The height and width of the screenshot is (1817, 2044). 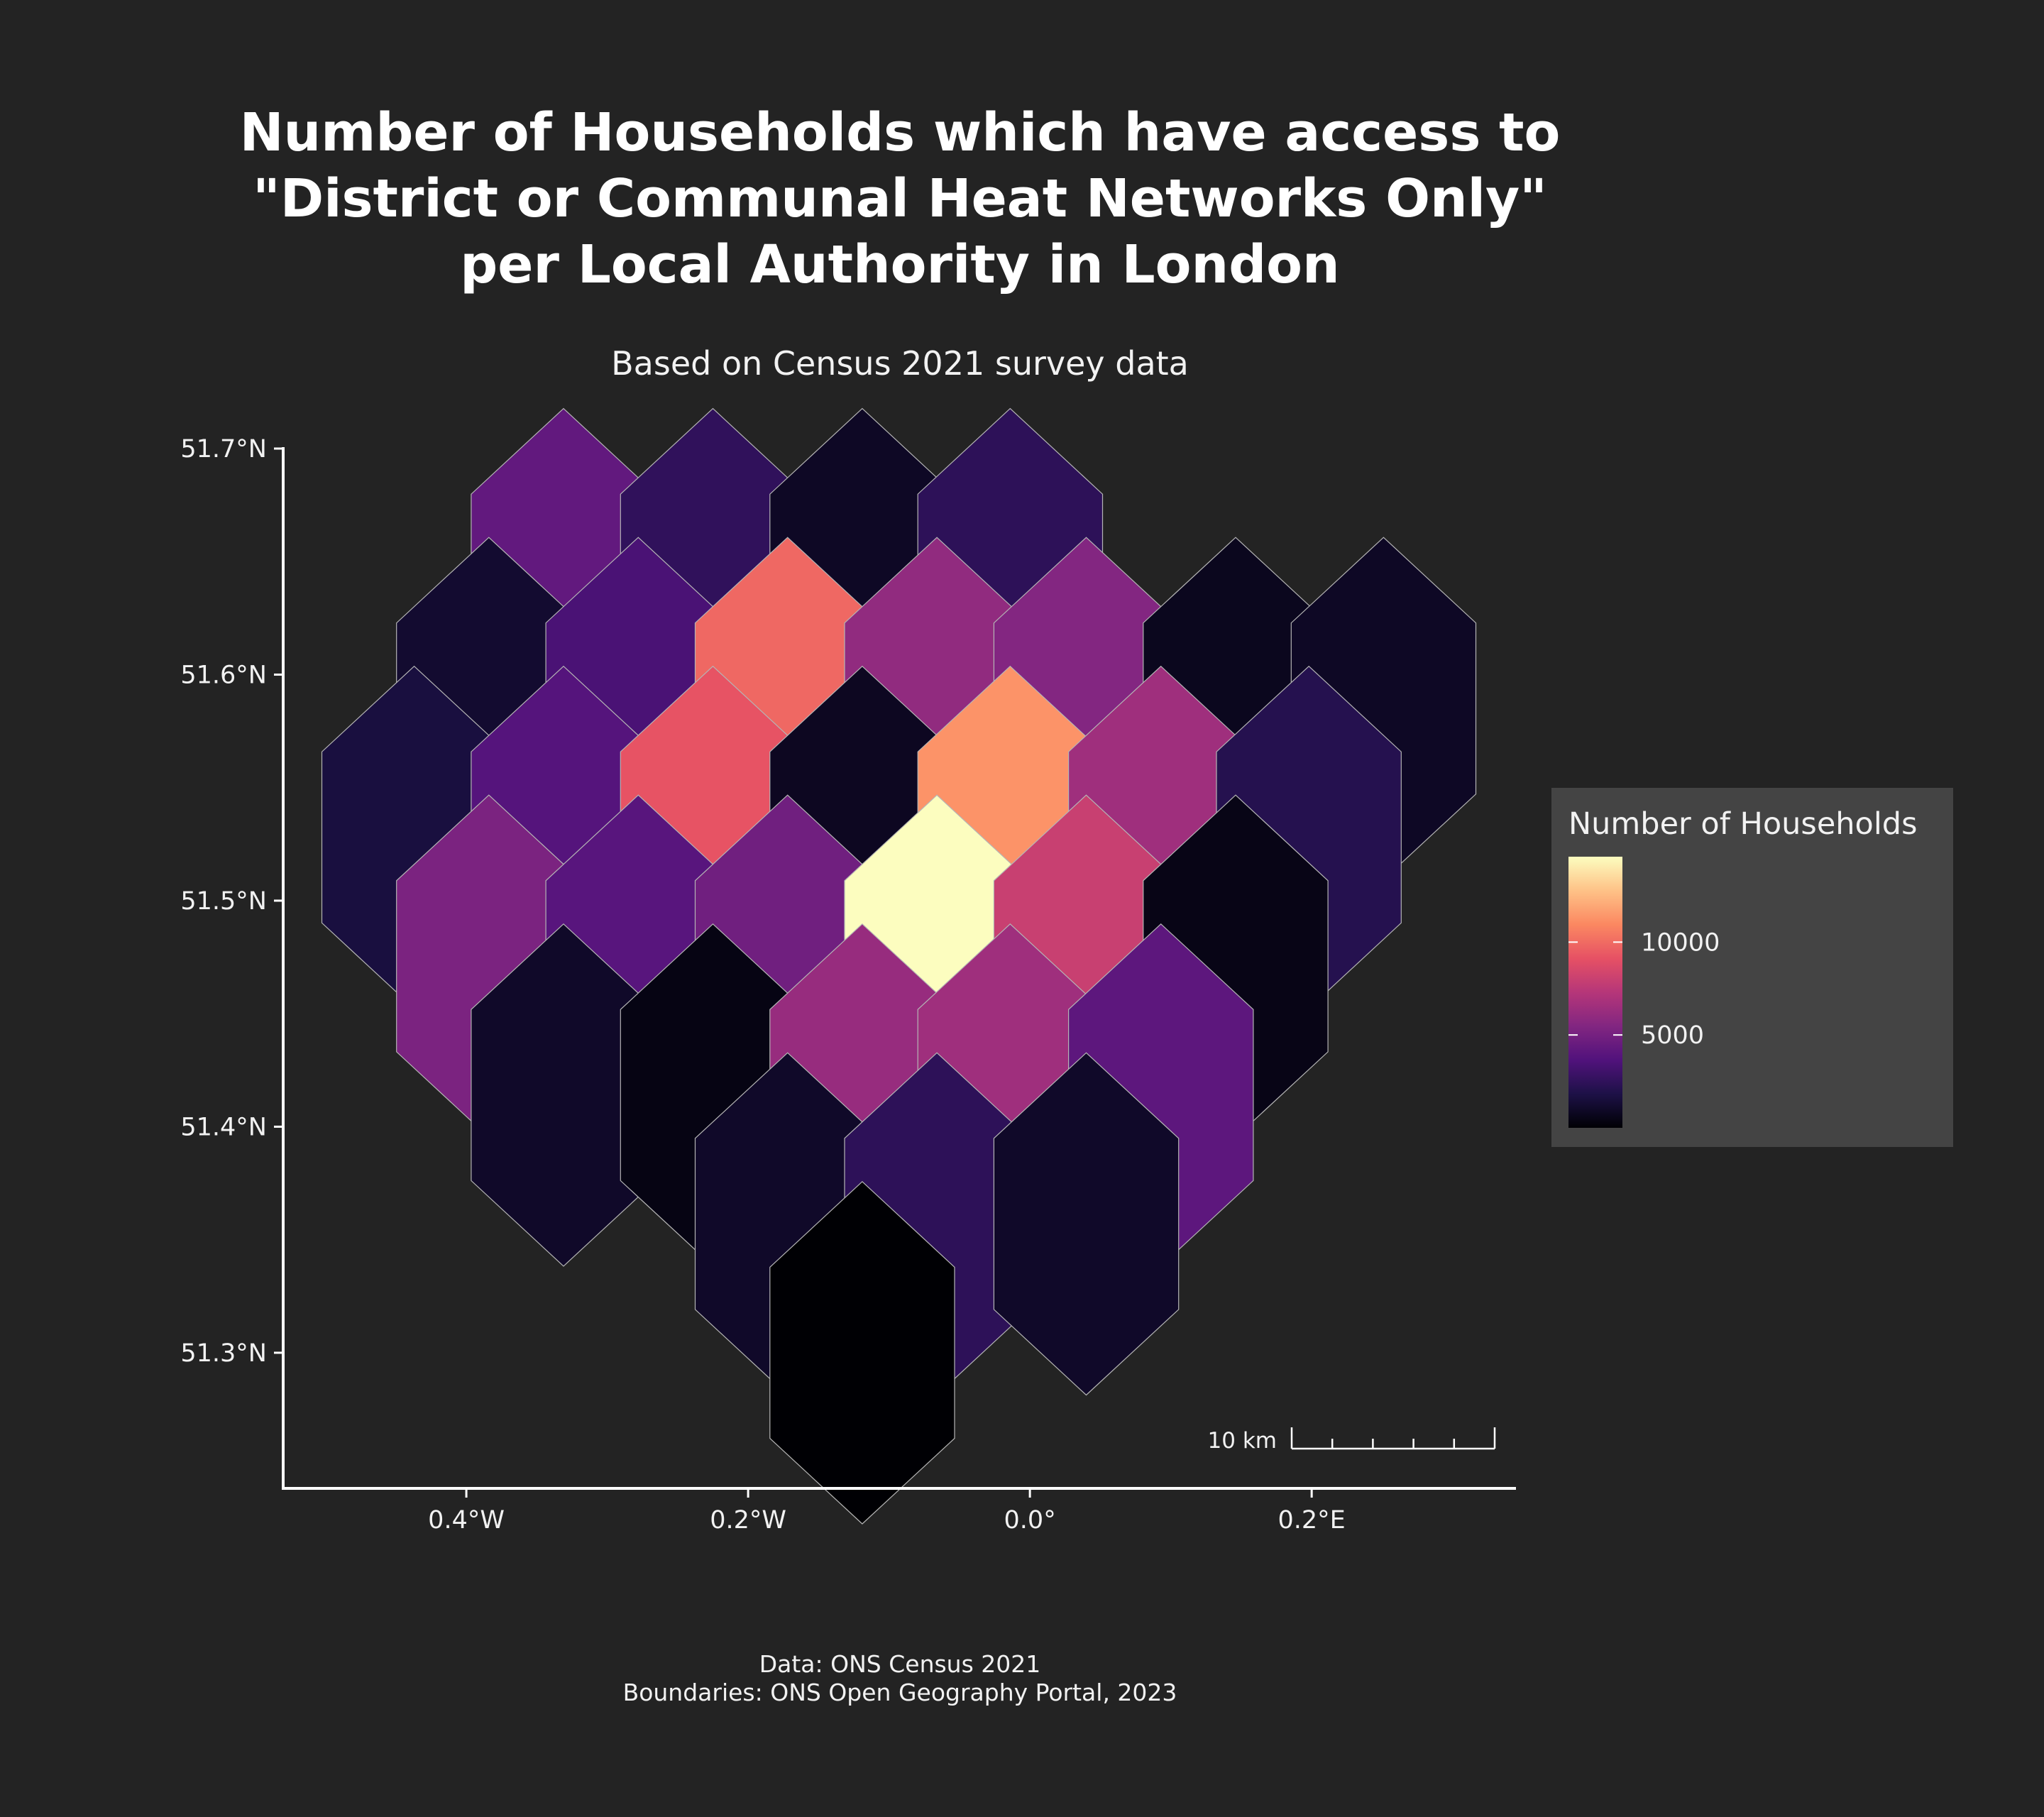 What do you see at coordinates (1680, 942) in the screenshot?
I see `legend-tick-label: 10000` at bounding box center [1680, 942].